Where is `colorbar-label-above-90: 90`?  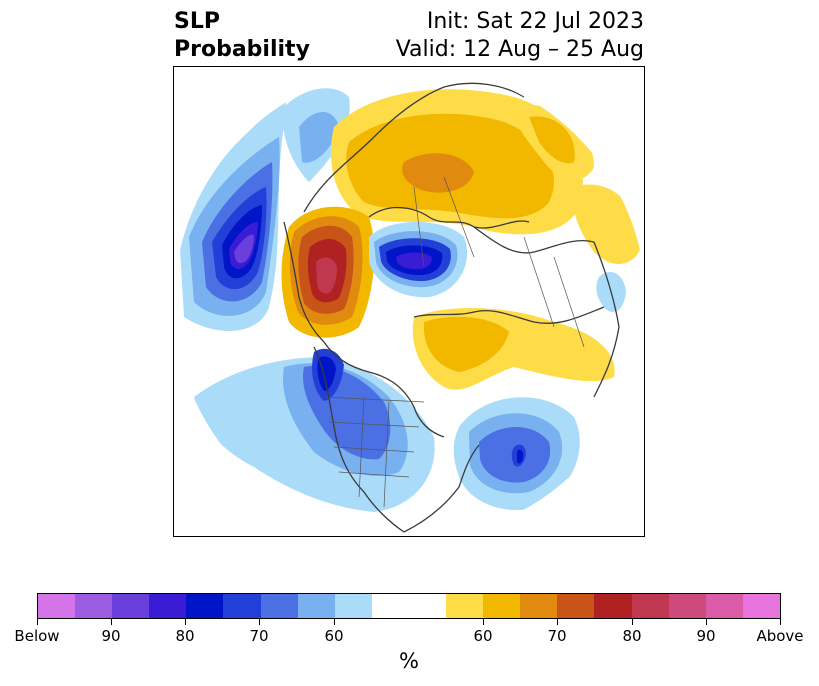
colorbar-label-above-90: 90 is located at coordinates (706, 636).